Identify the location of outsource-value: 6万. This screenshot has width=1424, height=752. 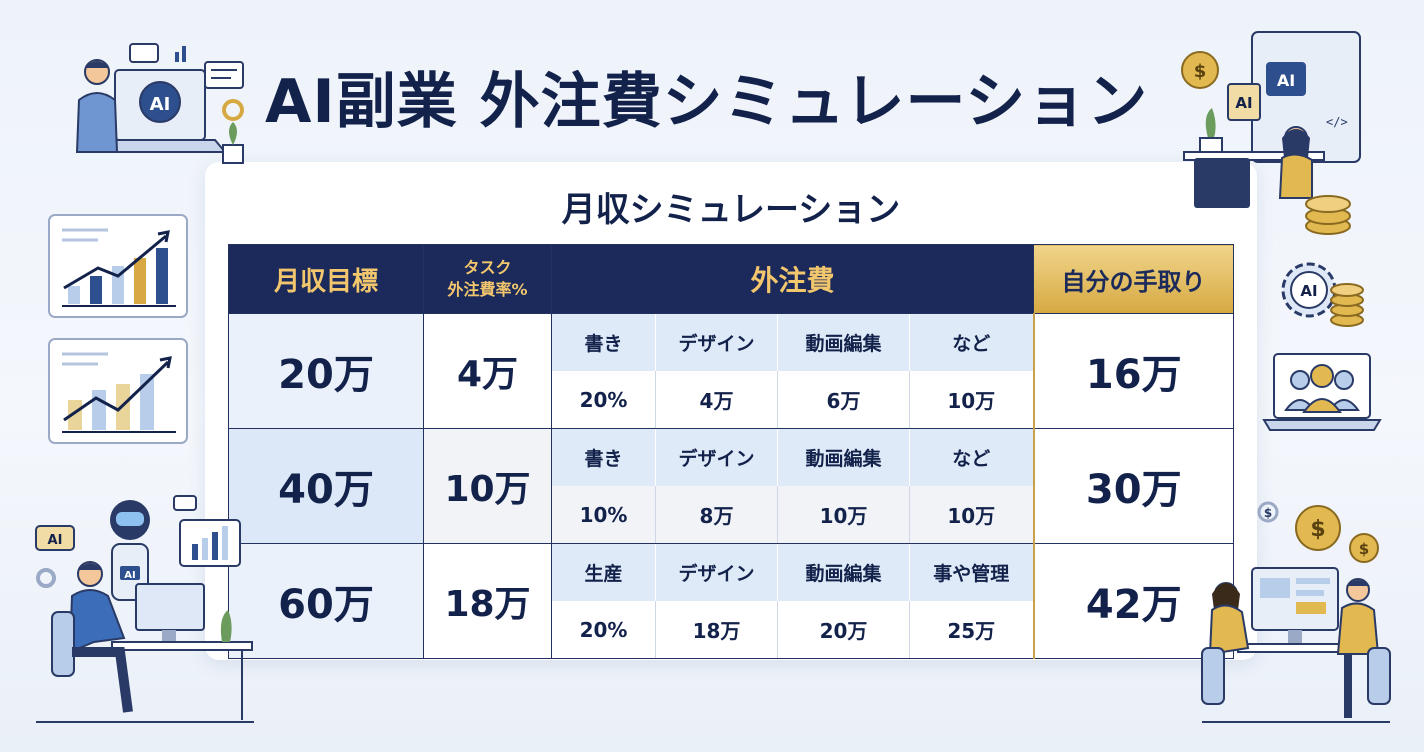
(844, 399).